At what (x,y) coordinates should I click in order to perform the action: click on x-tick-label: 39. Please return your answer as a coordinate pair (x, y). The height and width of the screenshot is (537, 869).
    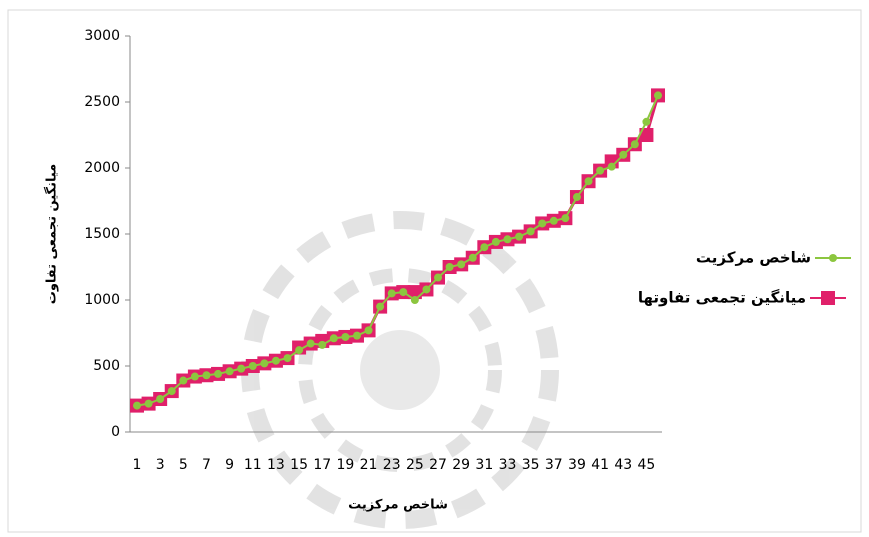
    Looking at the image, I should click on (577, 465).